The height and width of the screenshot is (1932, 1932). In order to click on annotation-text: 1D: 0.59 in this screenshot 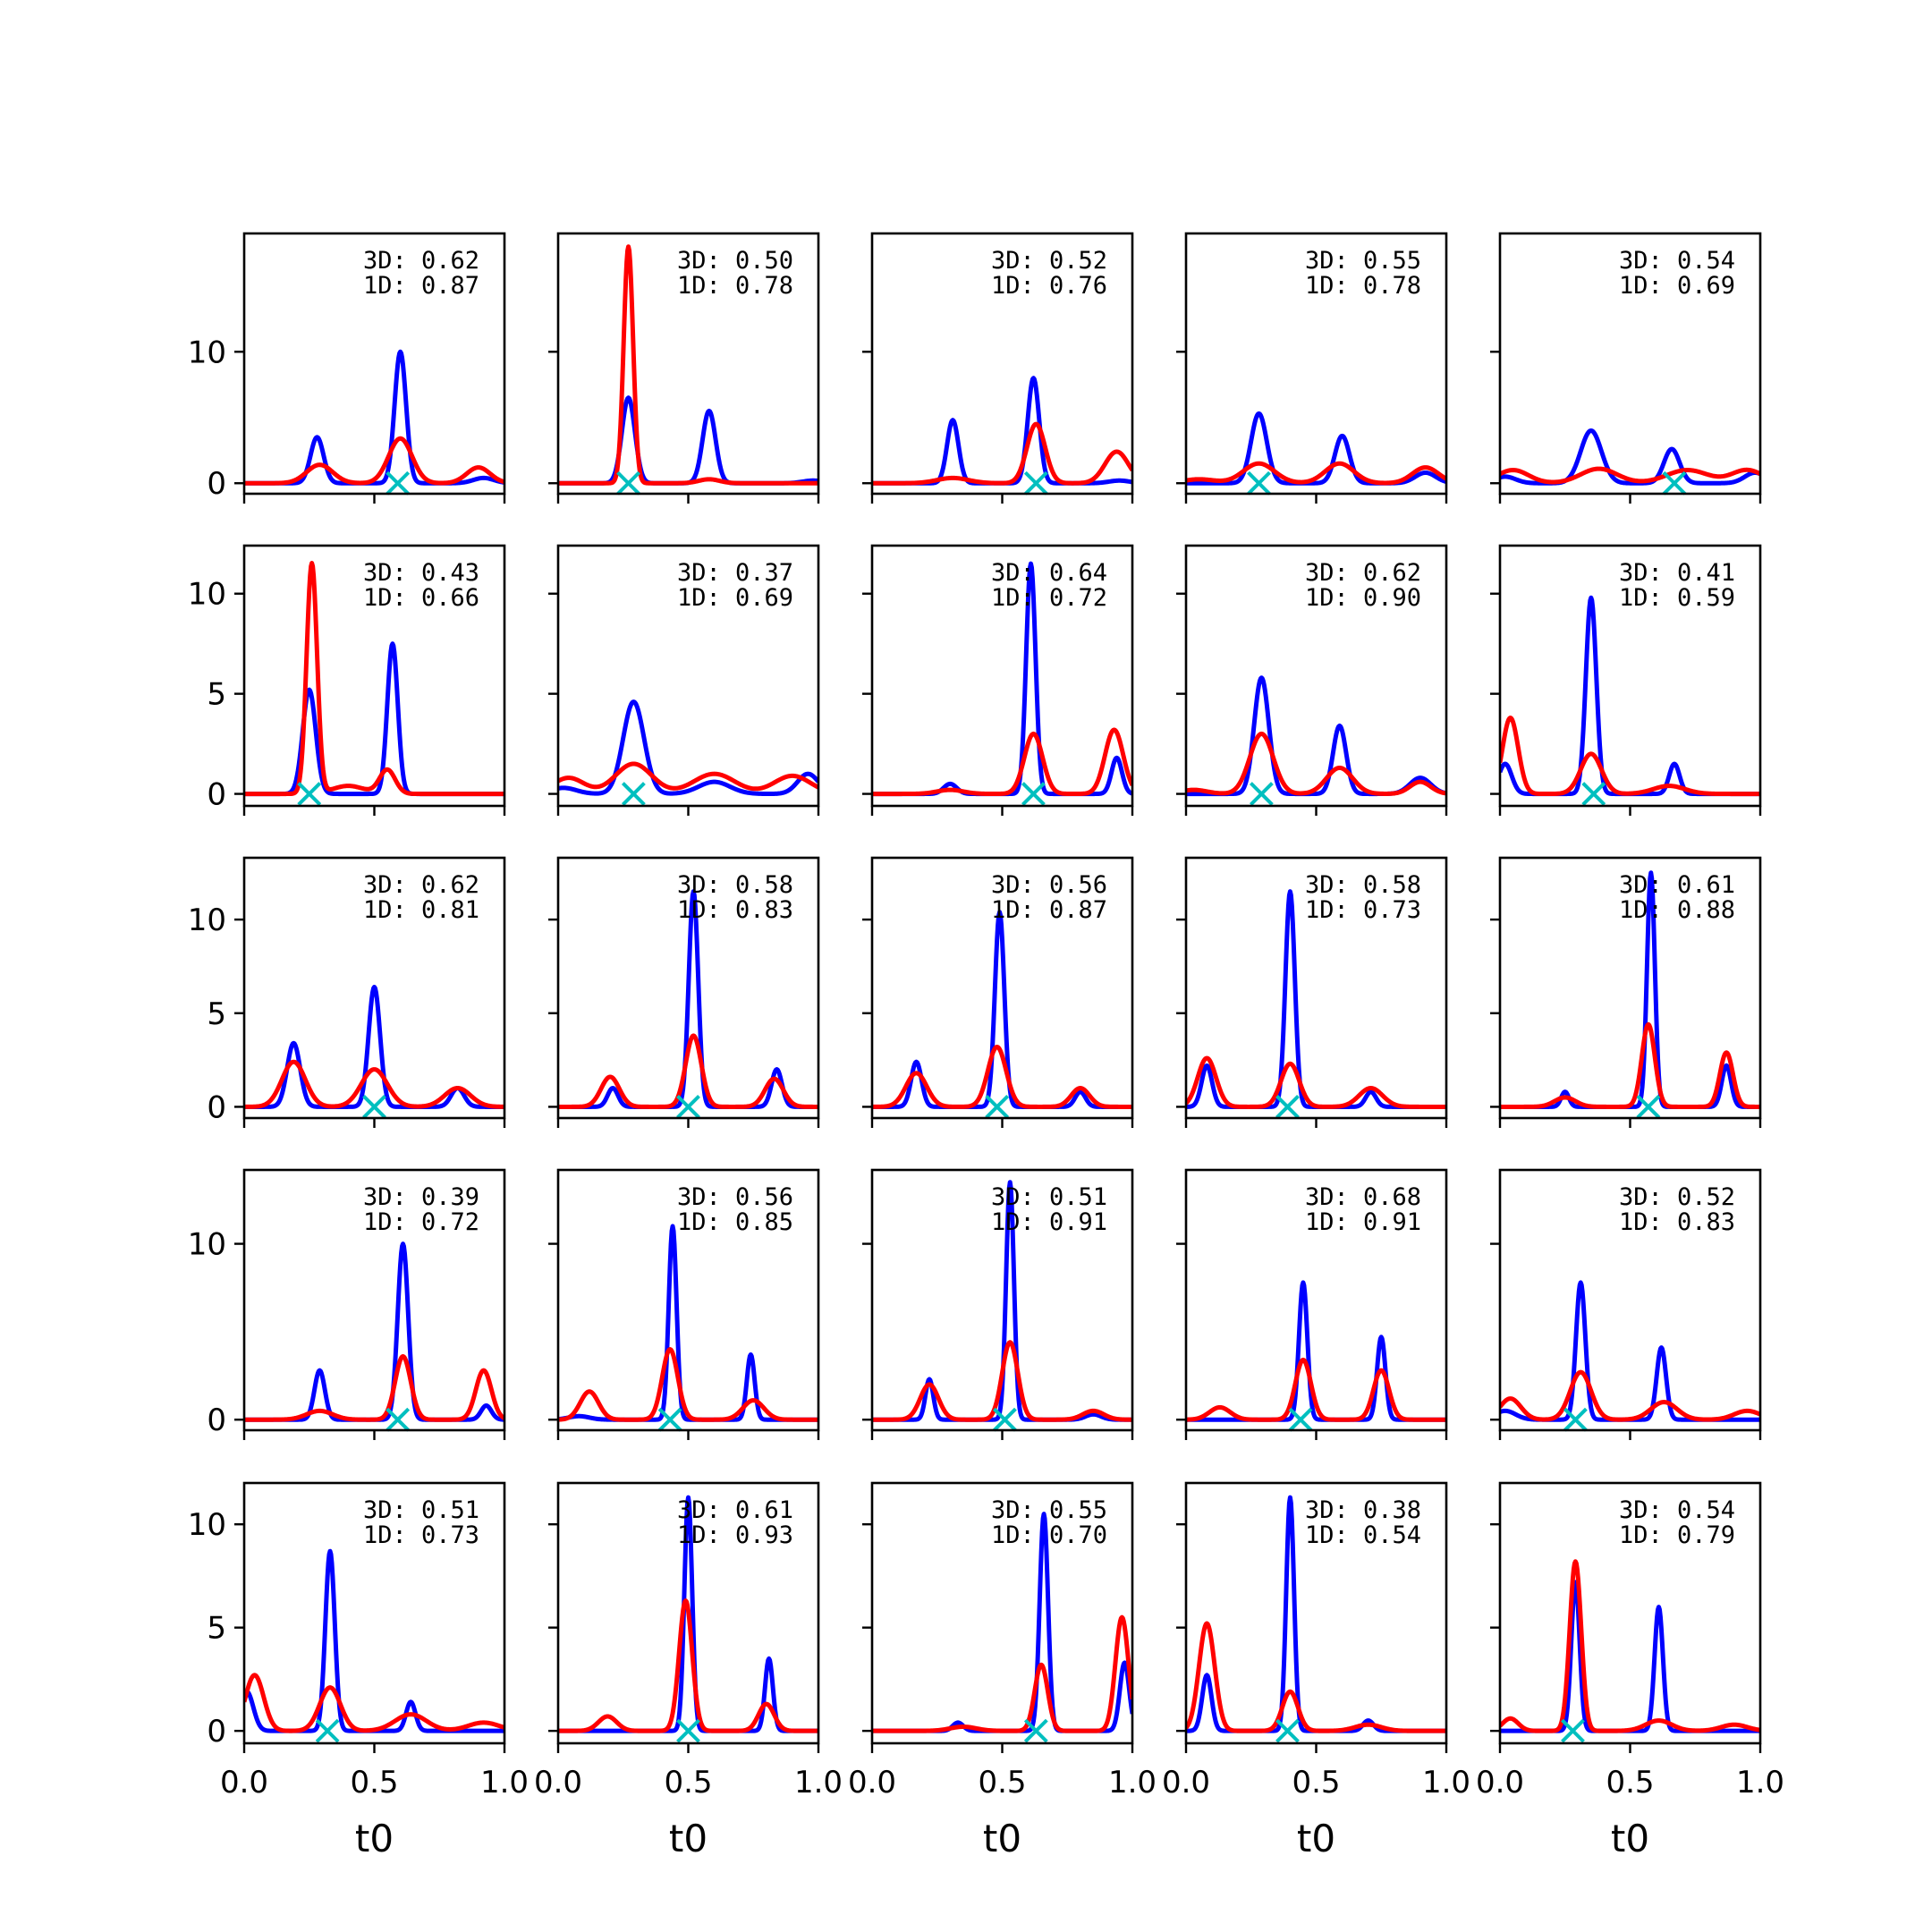, I will do `click(1677, 598)`.